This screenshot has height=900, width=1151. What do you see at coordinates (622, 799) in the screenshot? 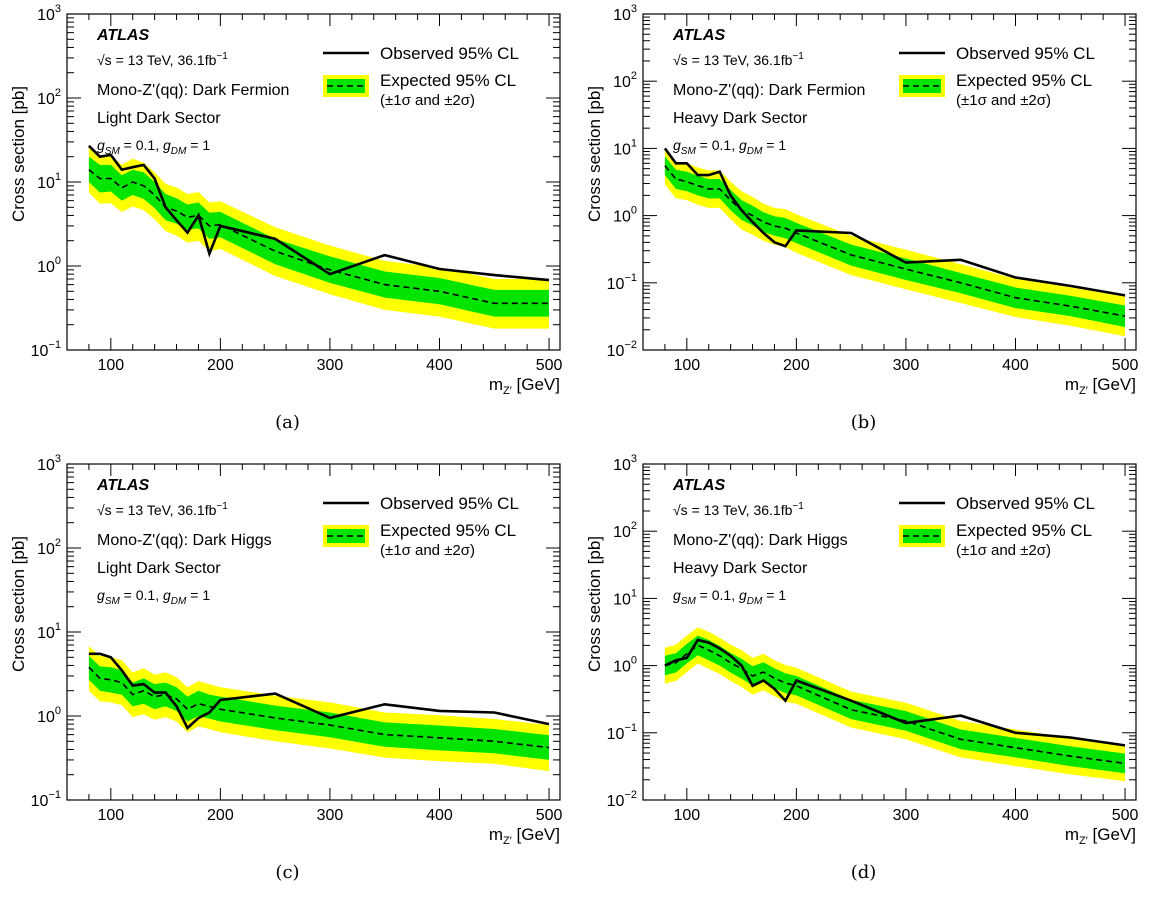
I see `y-tick-label: 10⁻²` at bounding box center [622, 799].